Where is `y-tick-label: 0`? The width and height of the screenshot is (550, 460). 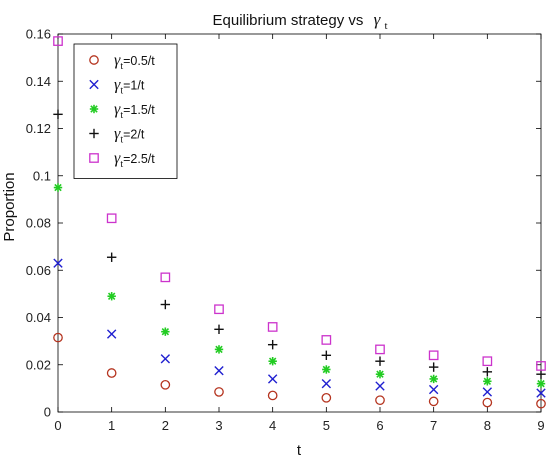
y-tick-label: 0 is located at coordinates (47, 412).